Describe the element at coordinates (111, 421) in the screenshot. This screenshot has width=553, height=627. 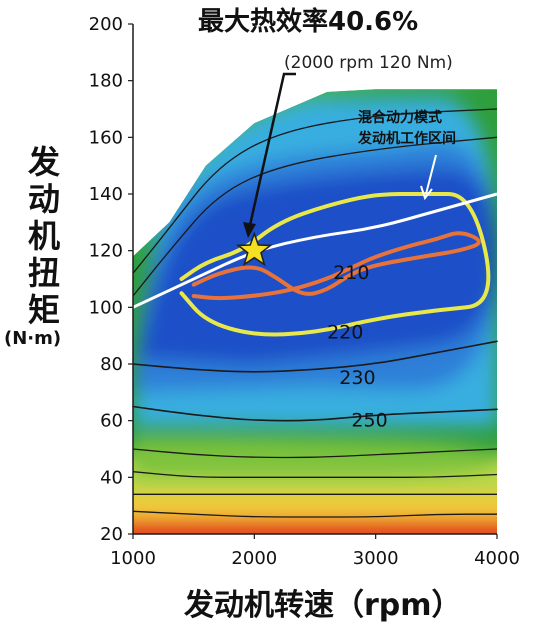
I see `y-tick-label-60: 60` at that location.